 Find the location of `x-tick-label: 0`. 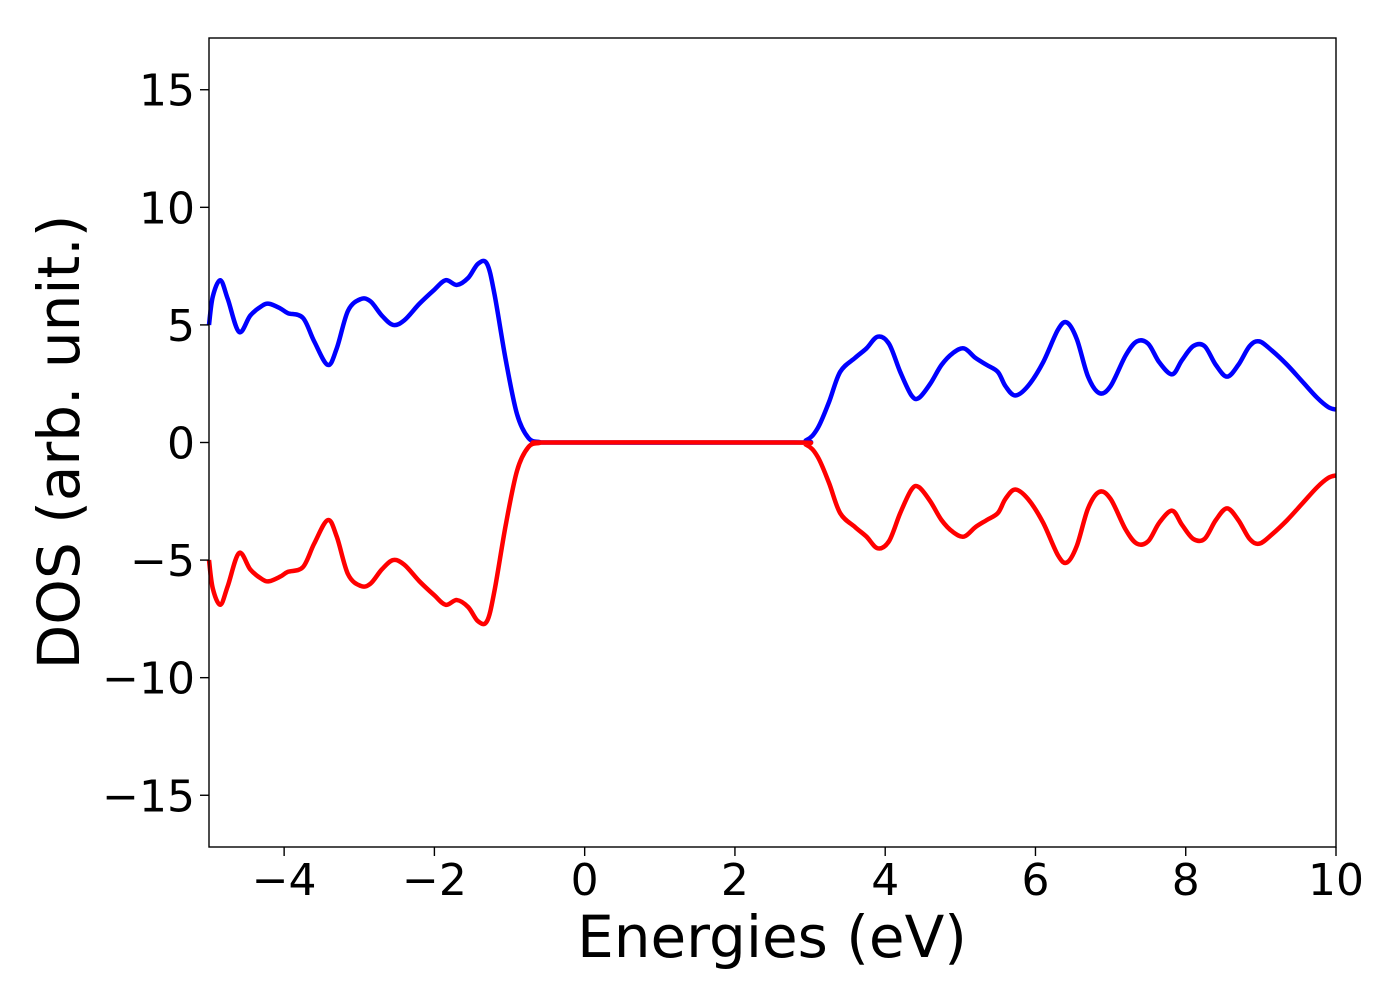

x-tick-label: 0 is located at coordinates (585, 880).